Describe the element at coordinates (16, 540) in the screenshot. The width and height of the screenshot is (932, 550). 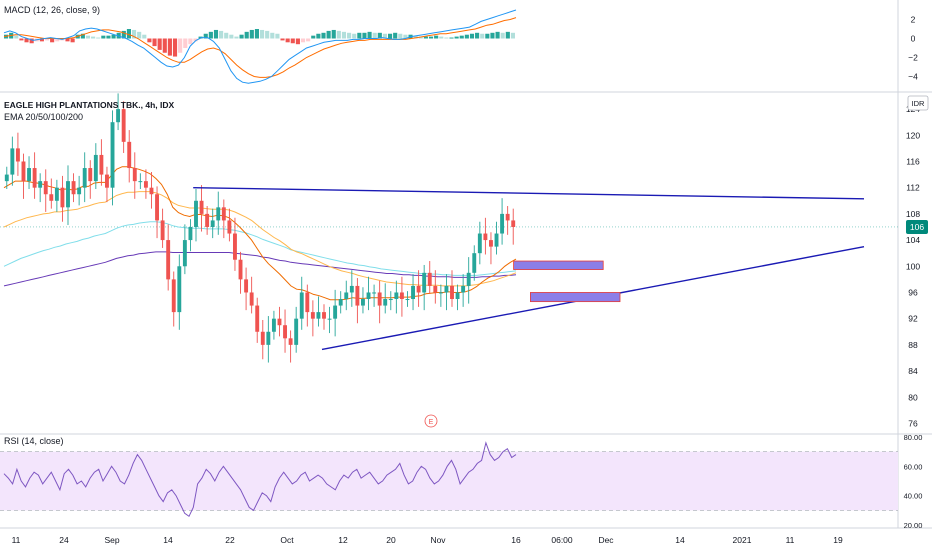
I see `time-tick: 11` at that location.